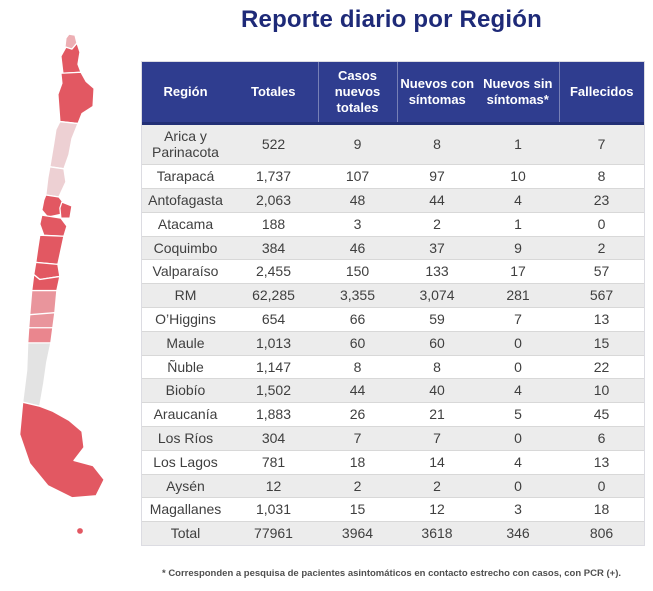 The image size is (653, 591). I want to click on region-cell: Magallanes, so click(185, 509).